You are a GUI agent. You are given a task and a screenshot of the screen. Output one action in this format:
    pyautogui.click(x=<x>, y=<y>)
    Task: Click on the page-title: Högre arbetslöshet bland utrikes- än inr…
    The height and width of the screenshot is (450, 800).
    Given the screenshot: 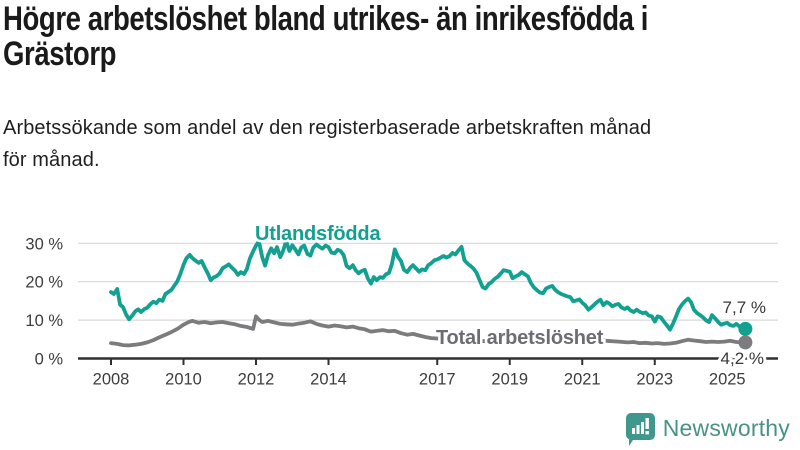 What is the action you would take?
    pyautogui.click(x=325, y=37)
    